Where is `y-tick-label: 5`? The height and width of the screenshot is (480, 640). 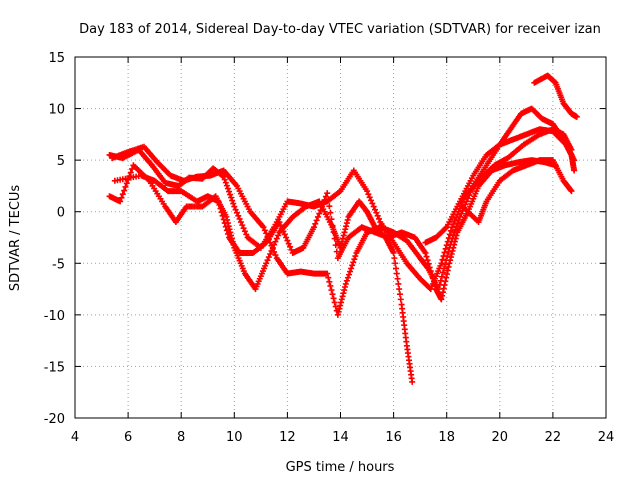
y-tick-label: 5 is located at coordinates (61, 161).